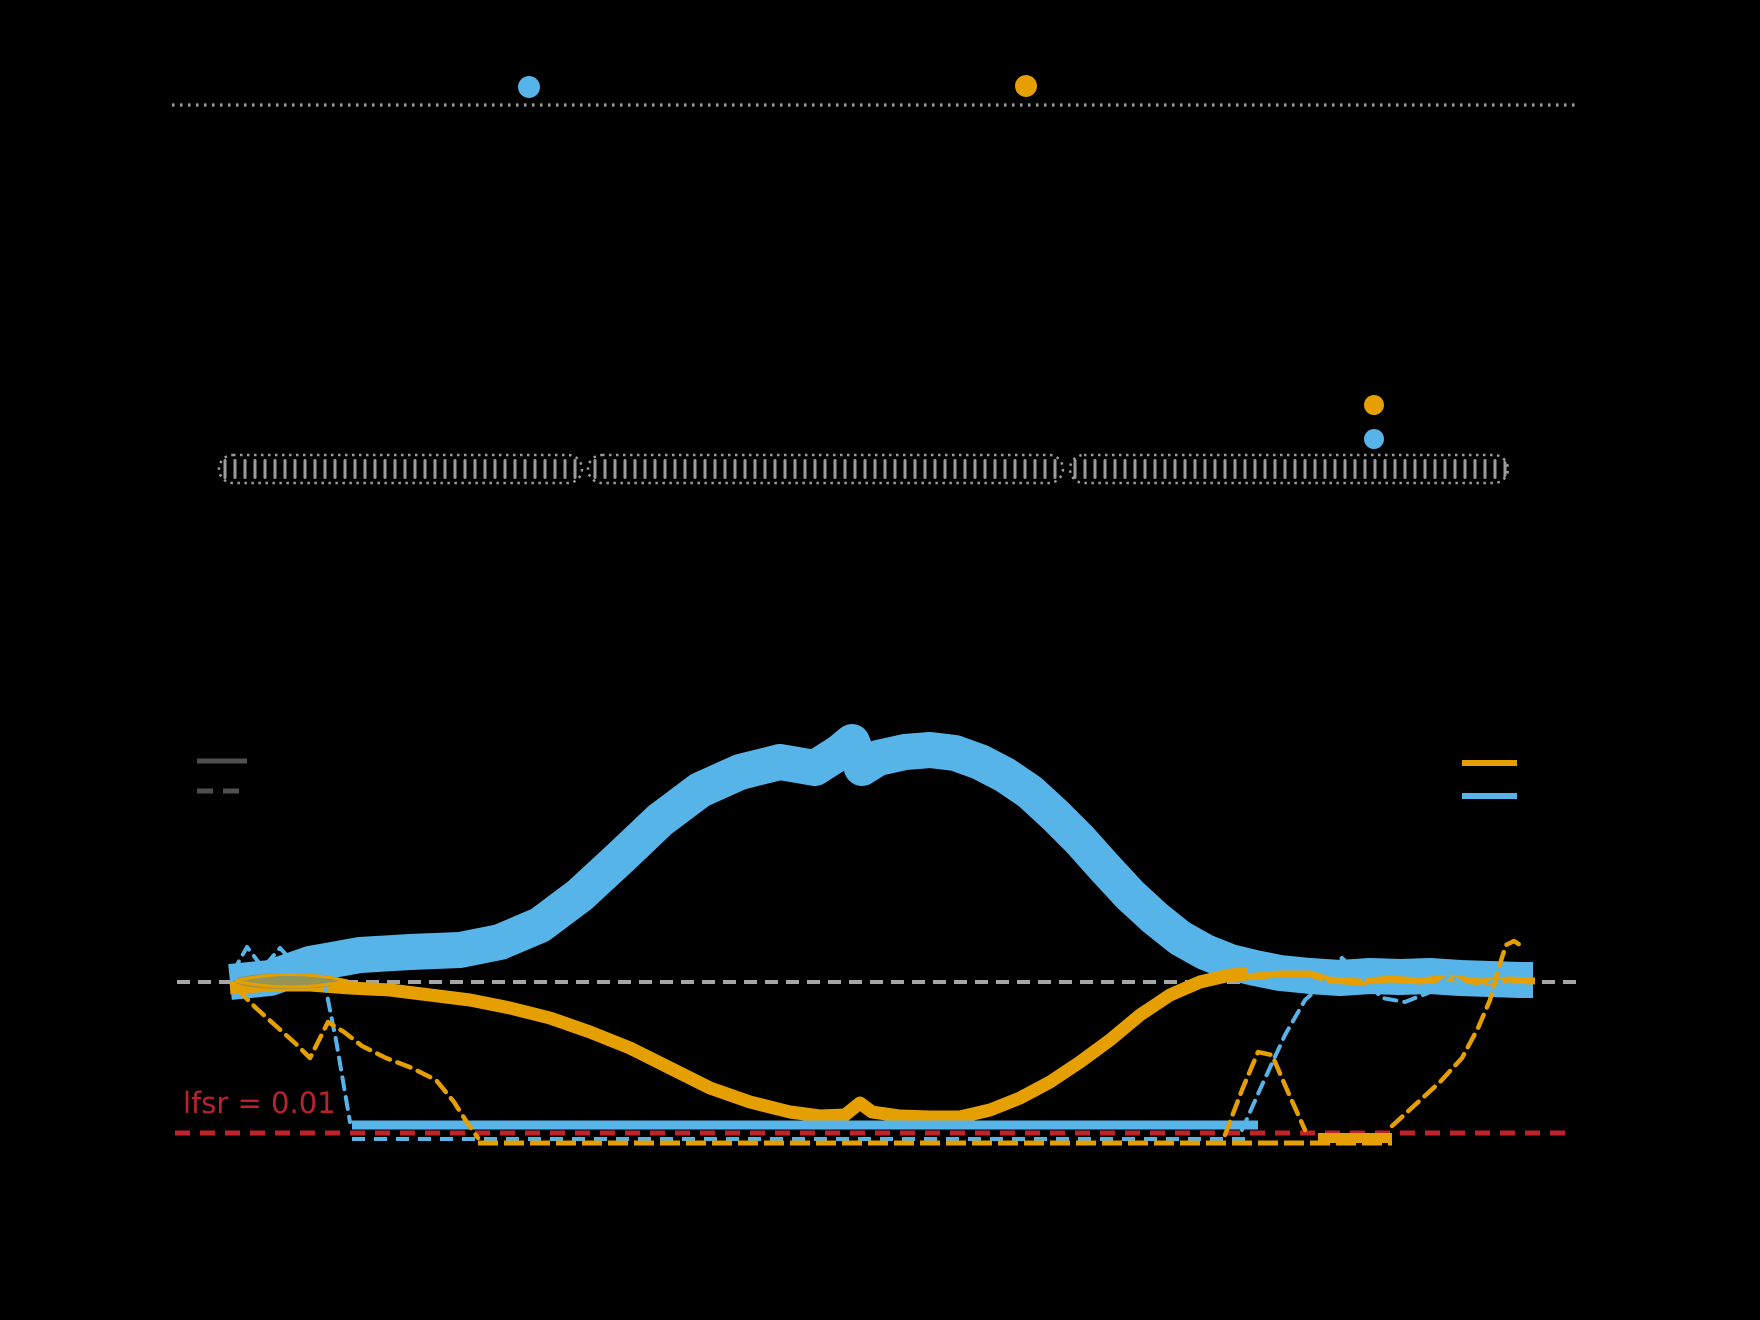  I want to click on lfsr-threshold-label: lfsr = 0.01, so click(259, 1103).